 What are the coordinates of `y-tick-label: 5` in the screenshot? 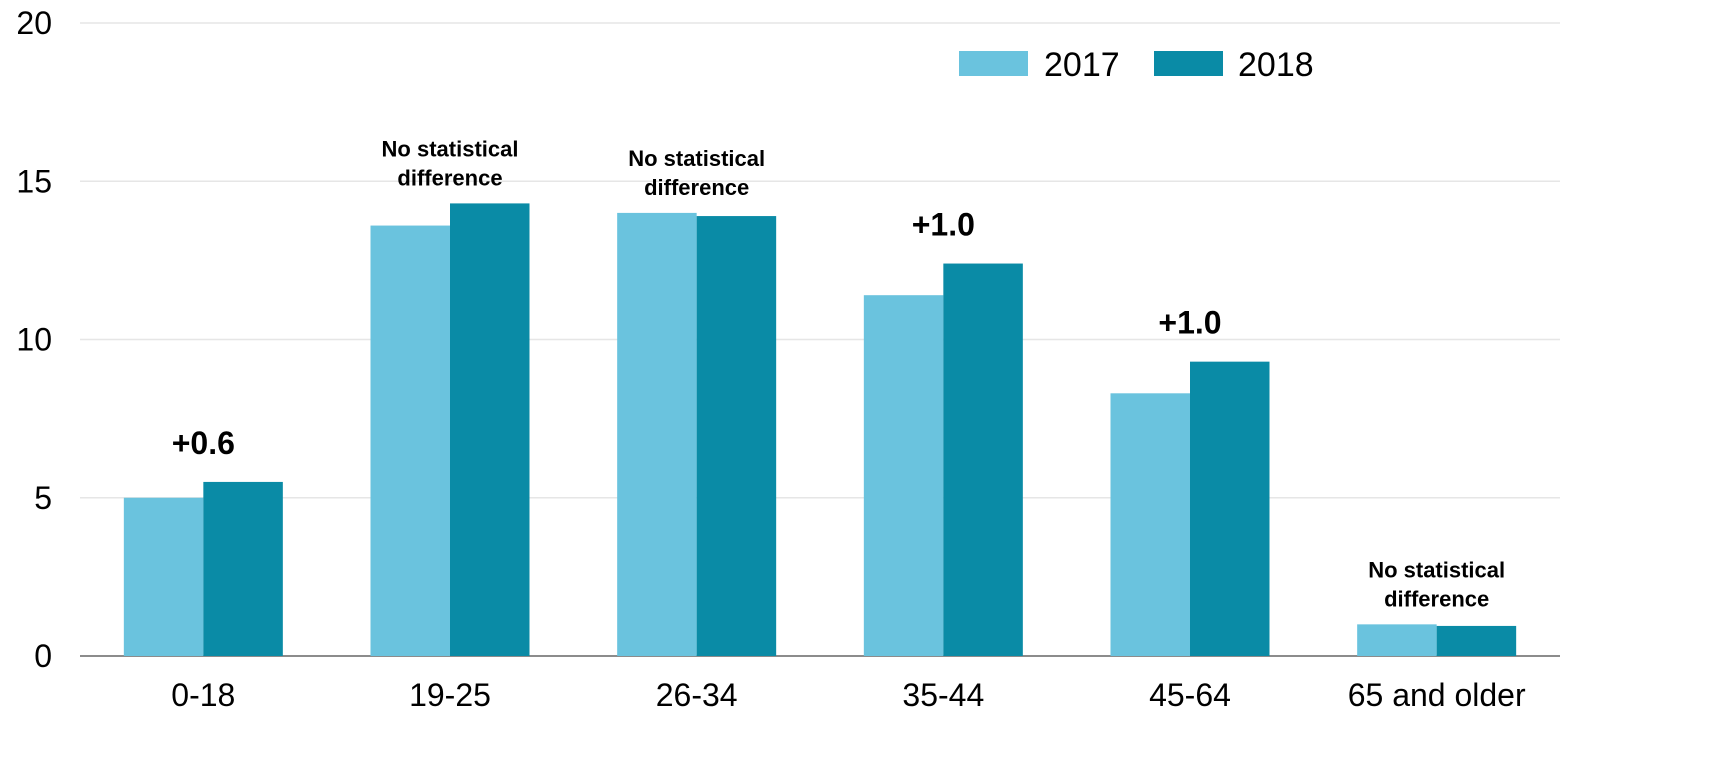 It's located at (43, 498).